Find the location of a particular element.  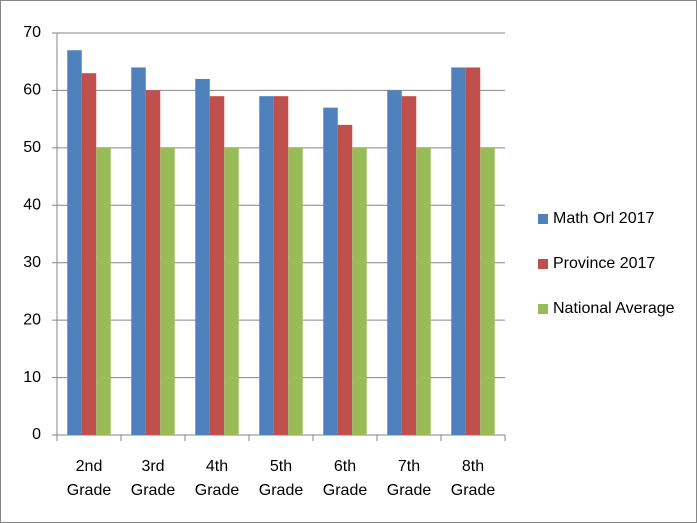

y-tick-label: 30 is located at coordinates (32, 262).